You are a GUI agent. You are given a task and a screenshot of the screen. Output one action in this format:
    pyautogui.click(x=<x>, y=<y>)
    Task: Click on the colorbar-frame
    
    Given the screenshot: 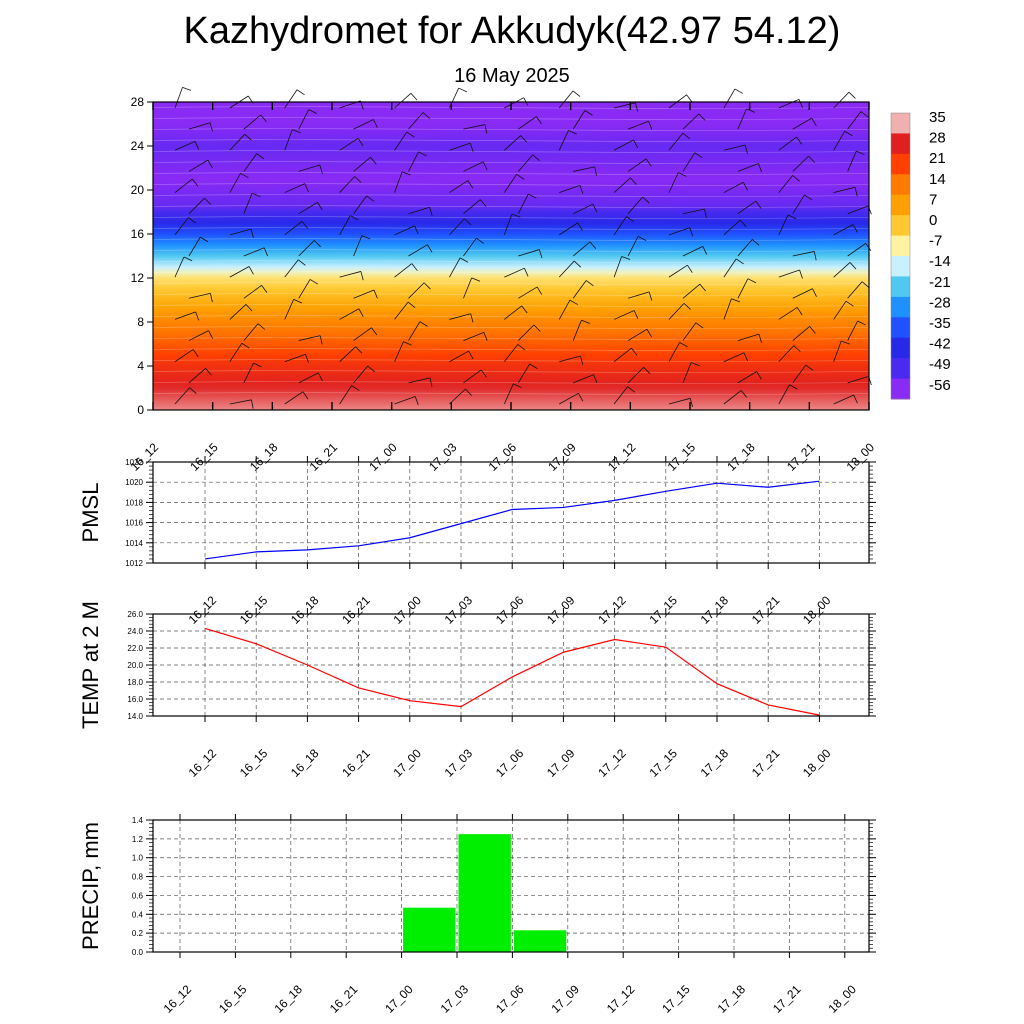 What is the action you would take?
    pyautogui.click(x=900, y=256)
    